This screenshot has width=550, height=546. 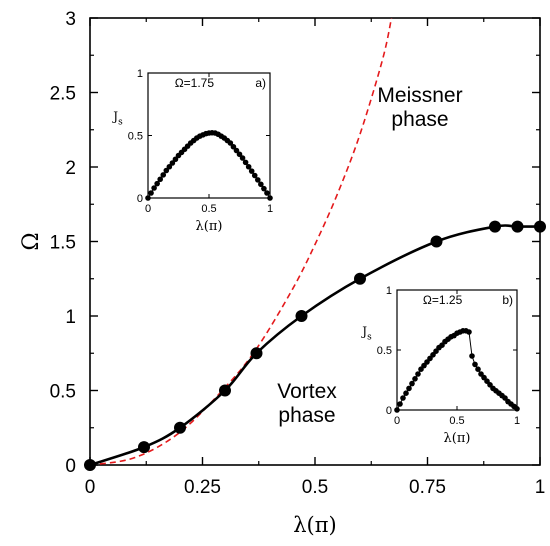 What do you see at coordinates (195, 83) in the screenshot?
I see `inset-annotation: Ω=1.75` at bounding box center [195, 83].